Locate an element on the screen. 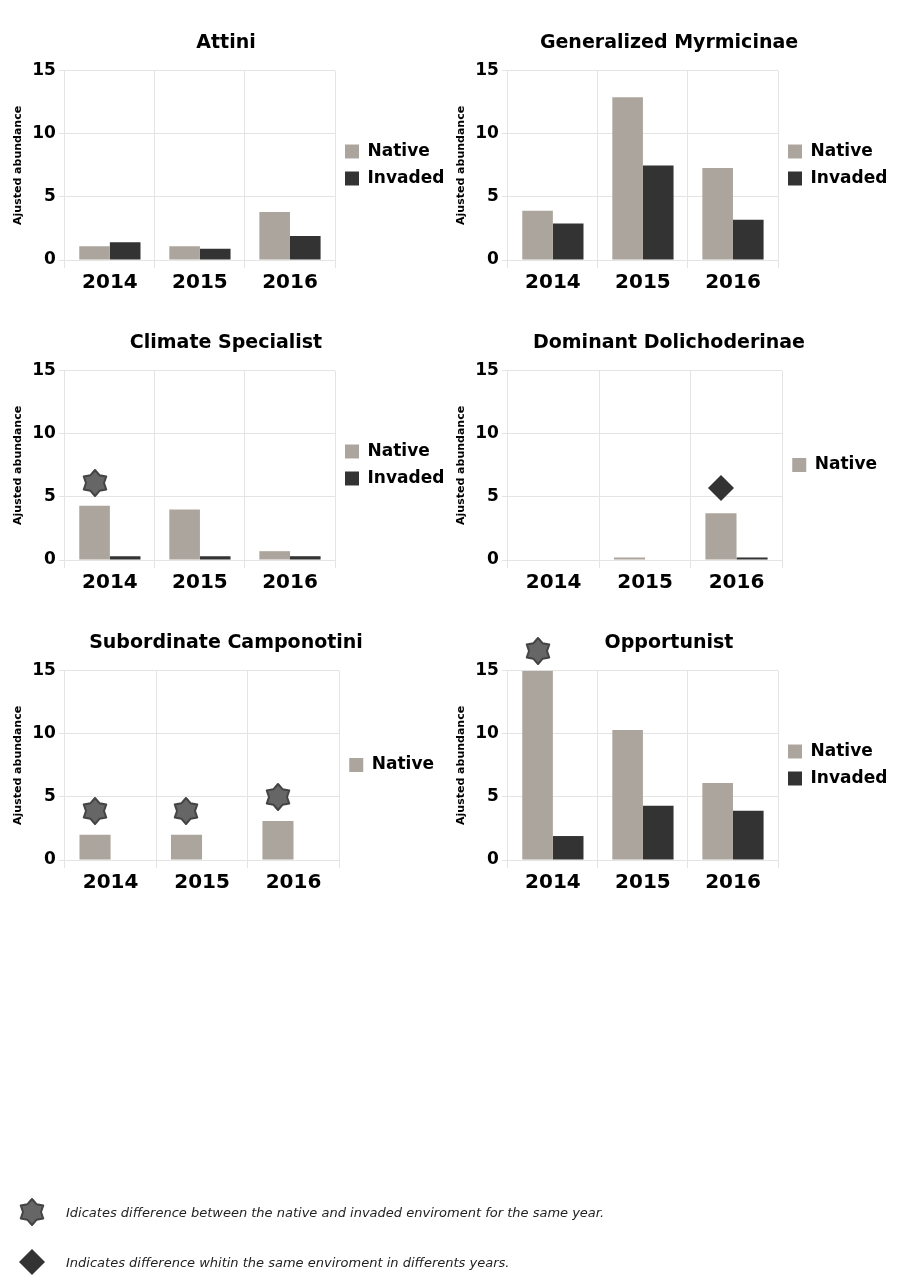 The width and height of the screenshot is (899, 1284). chart-title: Generalized Myrmicinae is located at coordinates (669, 41).